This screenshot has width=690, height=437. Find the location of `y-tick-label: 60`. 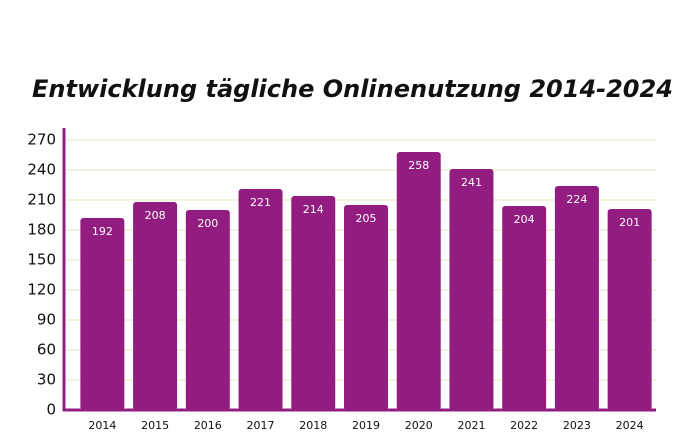

y-tick-label: 60 is located at coordinates (46, 350).